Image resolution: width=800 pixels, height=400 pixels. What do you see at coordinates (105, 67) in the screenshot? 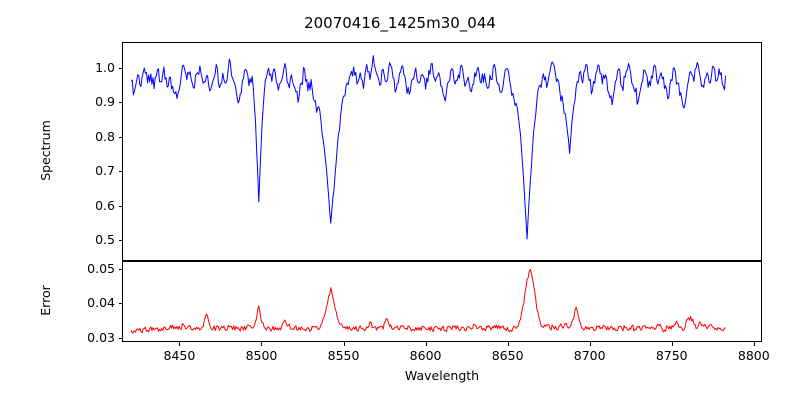
I see `y-tick-label-spectrum-1.0: 1.0` at bounding box center [105, 67].